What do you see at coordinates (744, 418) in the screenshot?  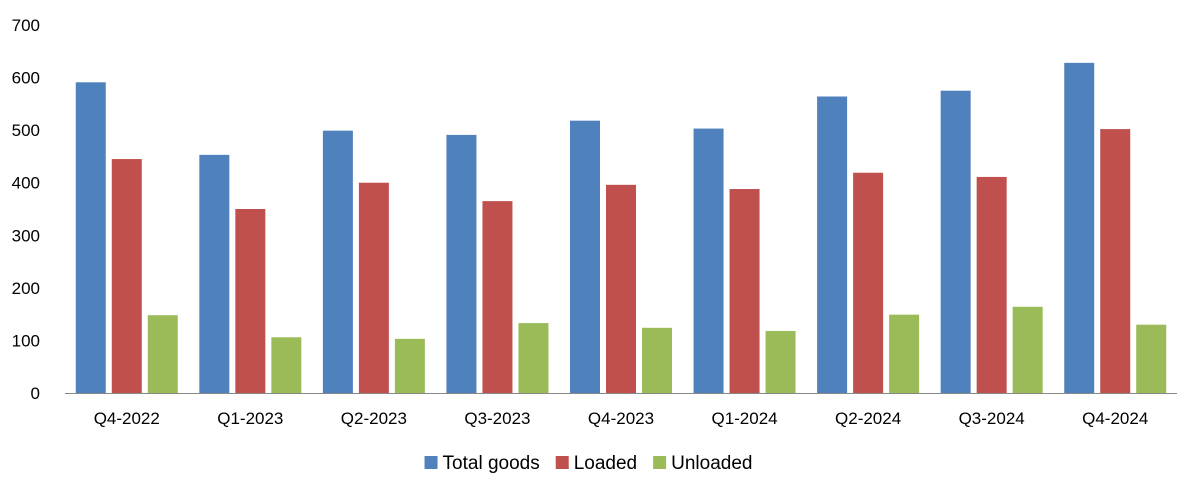 I see `x-tick-label: Q1-2024` at bounding box center [744, 418].